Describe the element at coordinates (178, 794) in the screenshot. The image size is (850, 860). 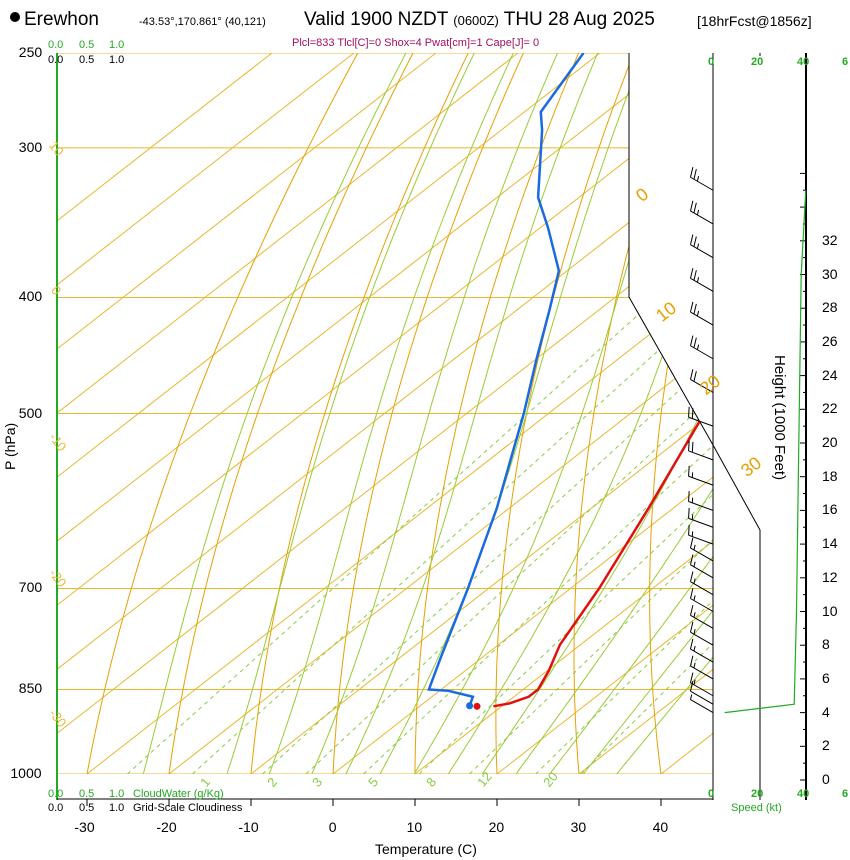
I see `cloudwater-title: CloudWater (g/Kg)` at that location.